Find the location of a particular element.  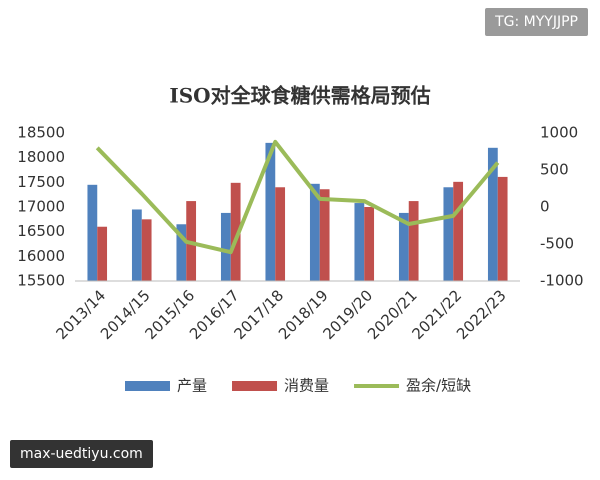

y-tick-label: 17000 is located at coordinates (41, 207).